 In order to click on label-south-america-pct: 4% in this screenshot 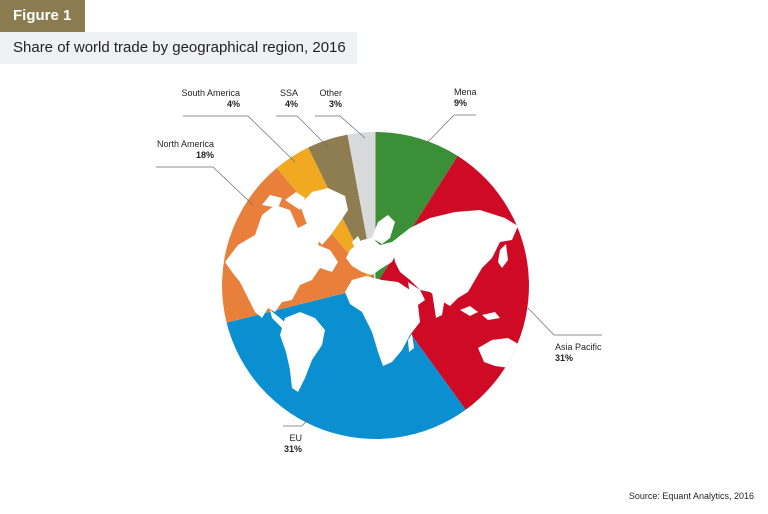, I will do `click(233, 104)`.